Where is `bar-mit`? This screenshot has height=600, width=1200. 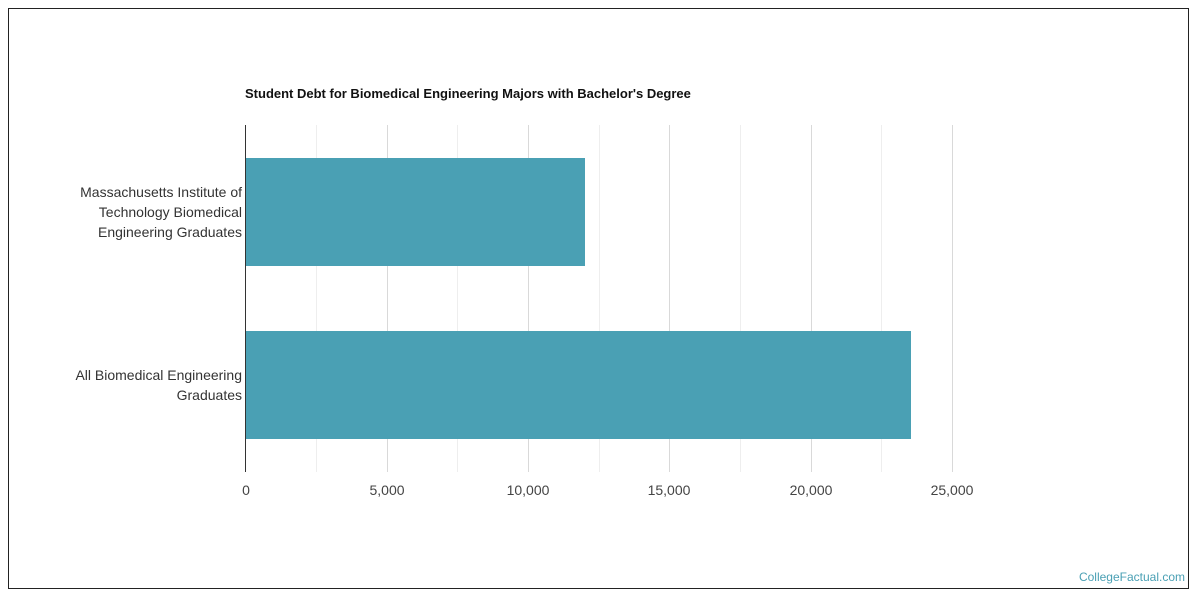 bar-mit is located at coordinates (416, 212).